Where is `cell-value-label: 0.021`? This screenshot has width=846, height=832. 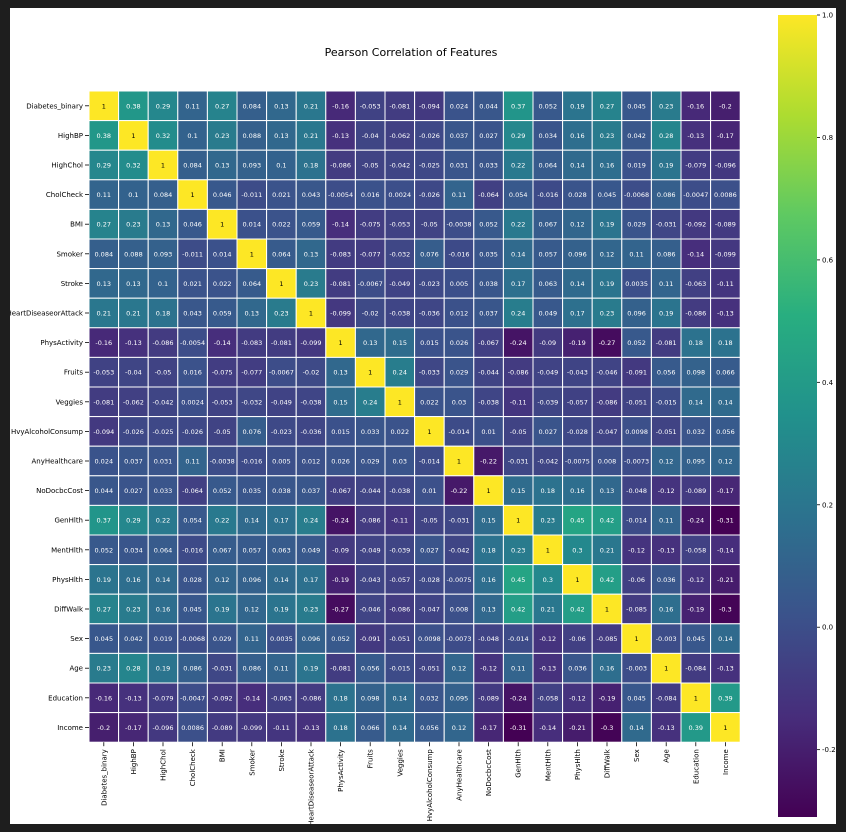 cell-value-label: 0.021 is located at coordinates (281, 195).